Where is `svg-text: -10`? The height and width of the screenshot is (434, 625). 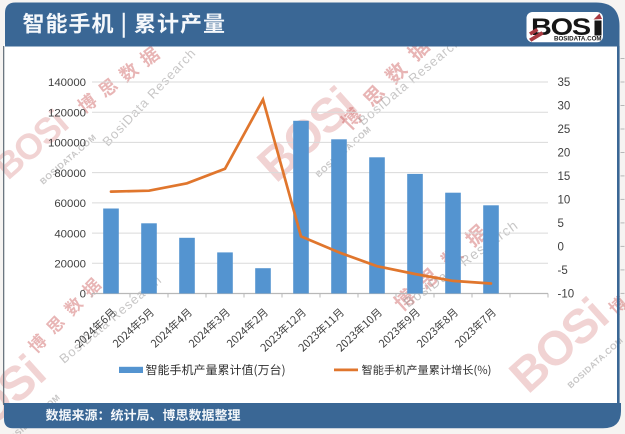 svg-text: -10 is located at coordinates (566, 295).